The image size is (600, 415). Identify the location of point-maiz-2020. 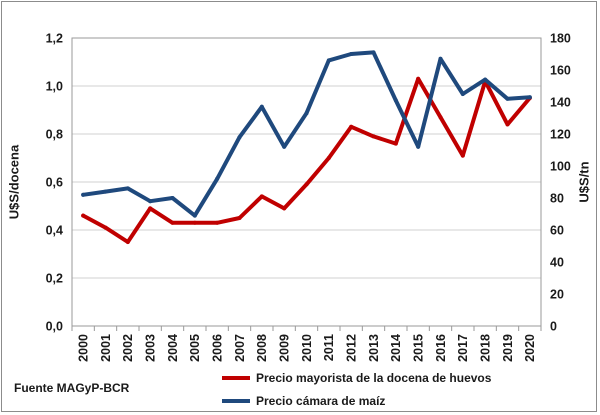
(529, 97).